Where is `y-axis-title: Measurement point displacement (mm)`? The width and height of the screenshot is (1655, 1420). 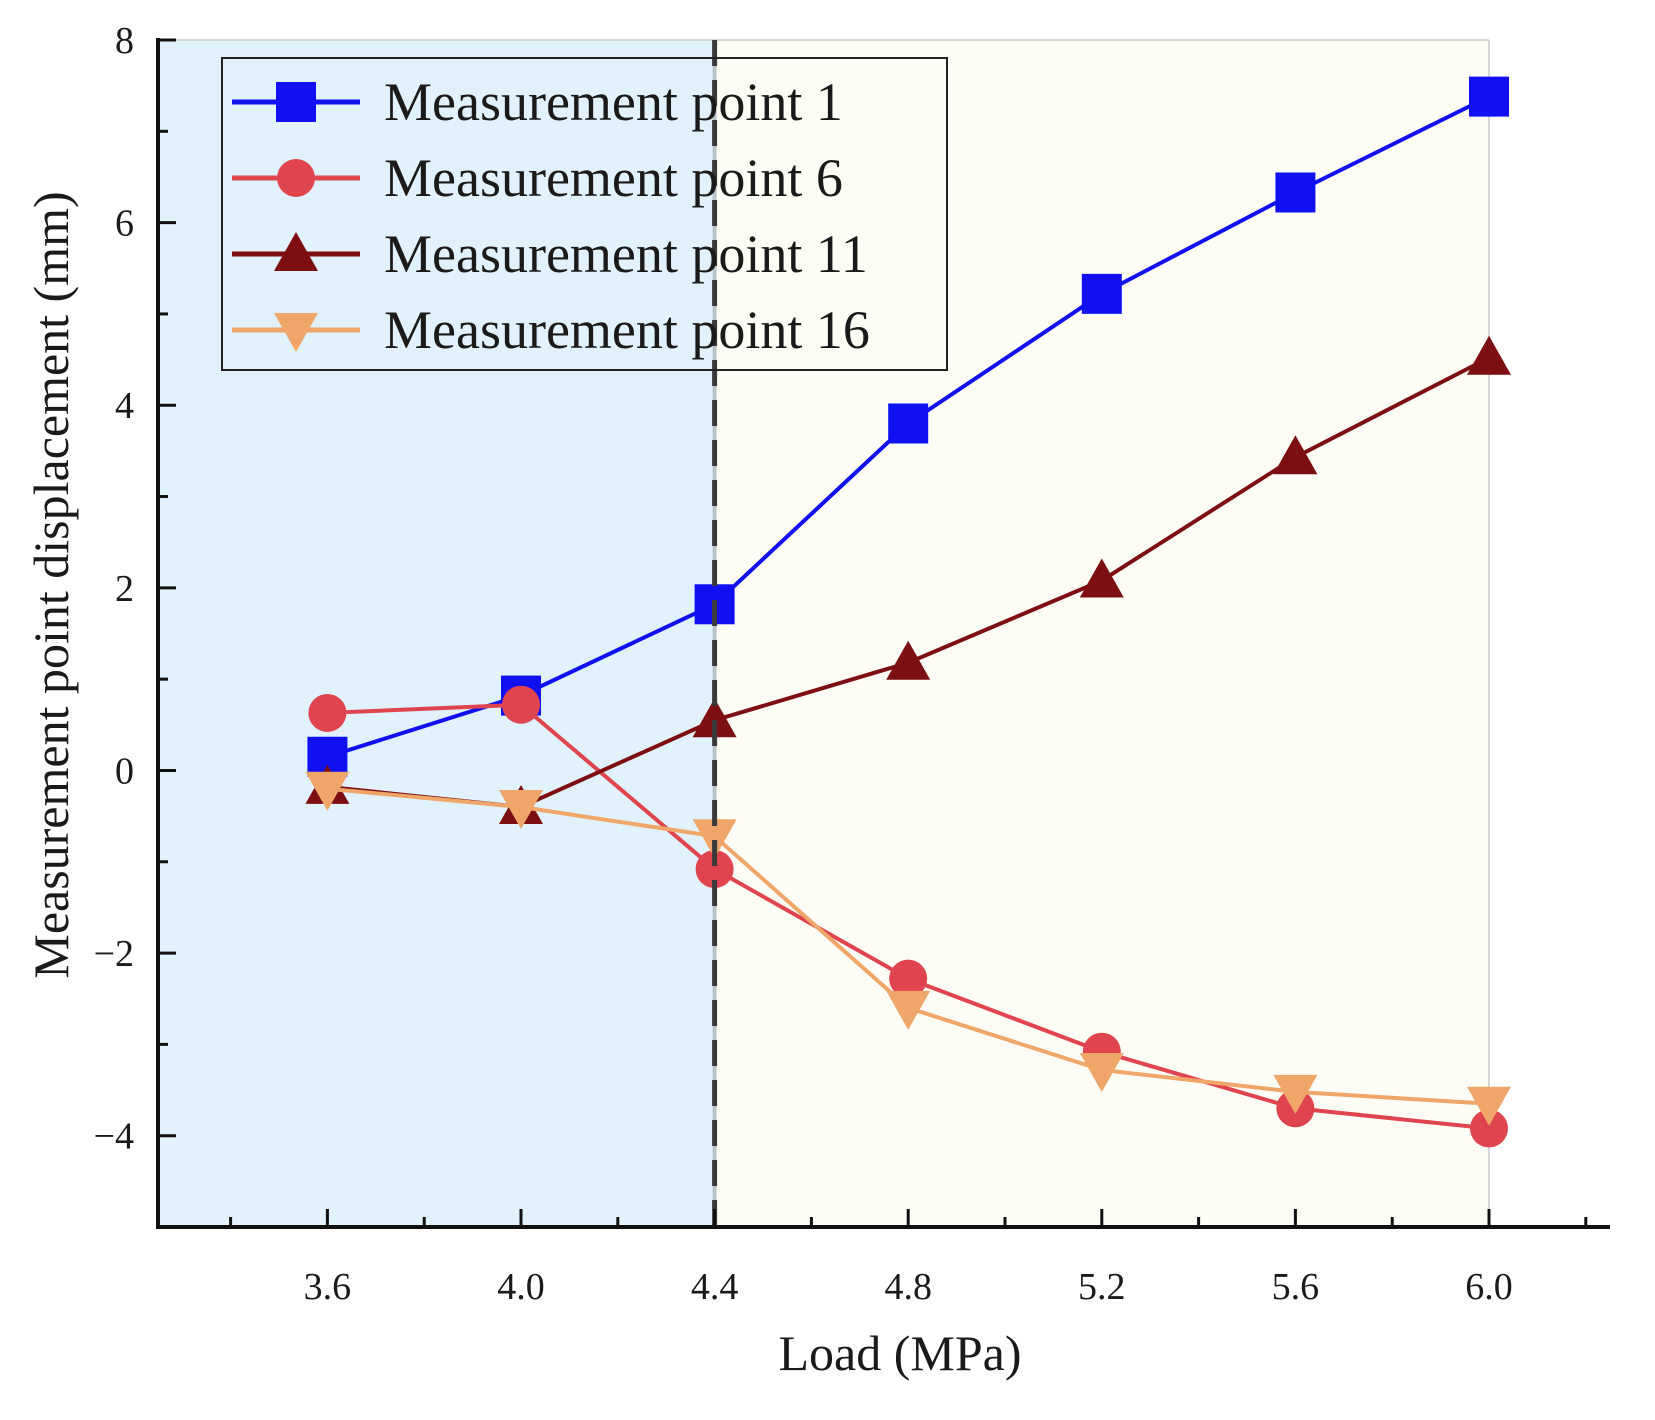
y-axis-title: Measurement point displacement (mm) is located at coordinates (51, 584).